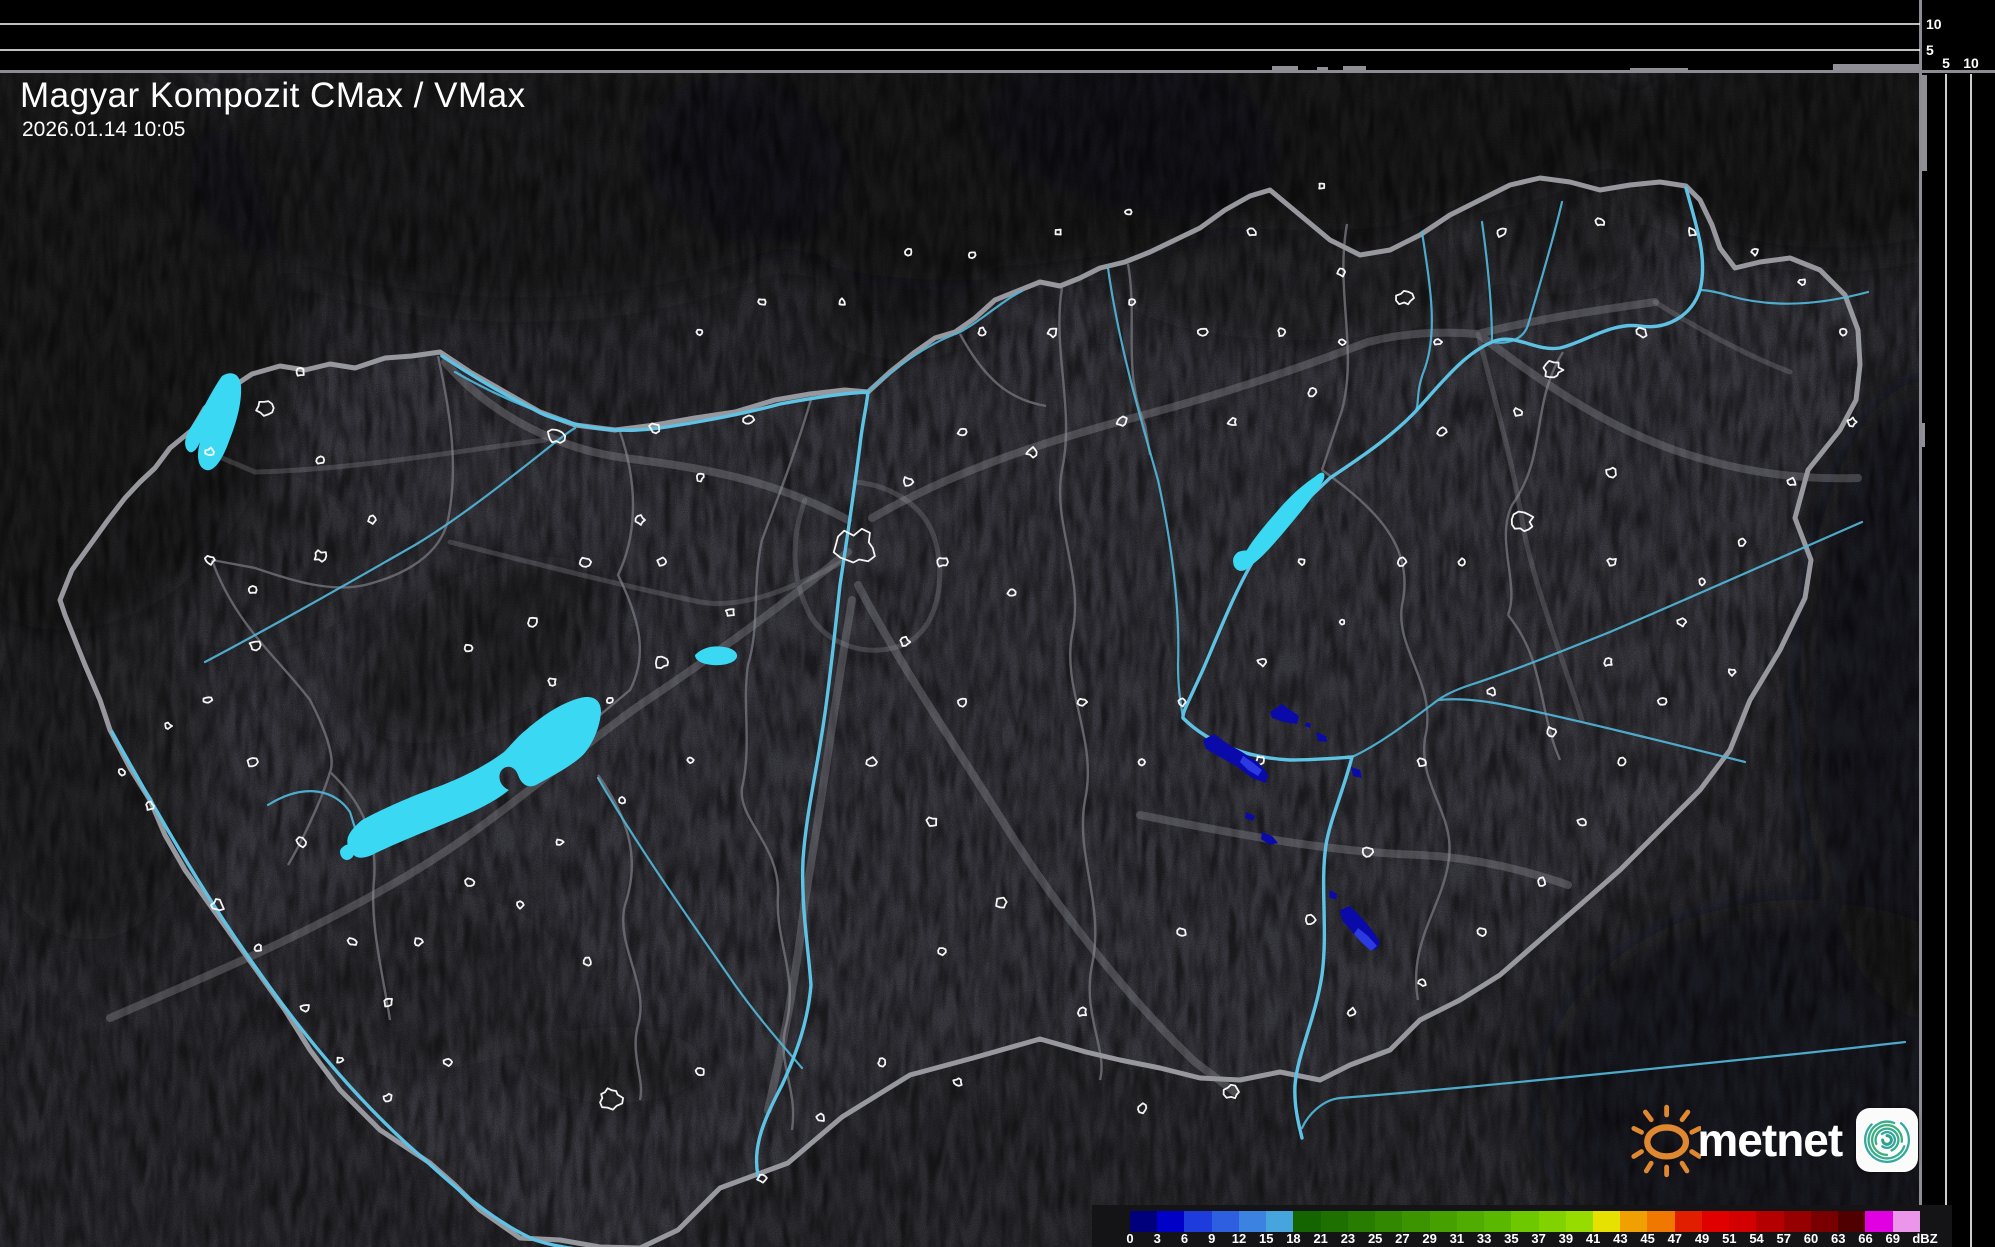 The width and height of the screenshot is (1995, 1247). I want to click on app-icon, so click(1887, 1140).